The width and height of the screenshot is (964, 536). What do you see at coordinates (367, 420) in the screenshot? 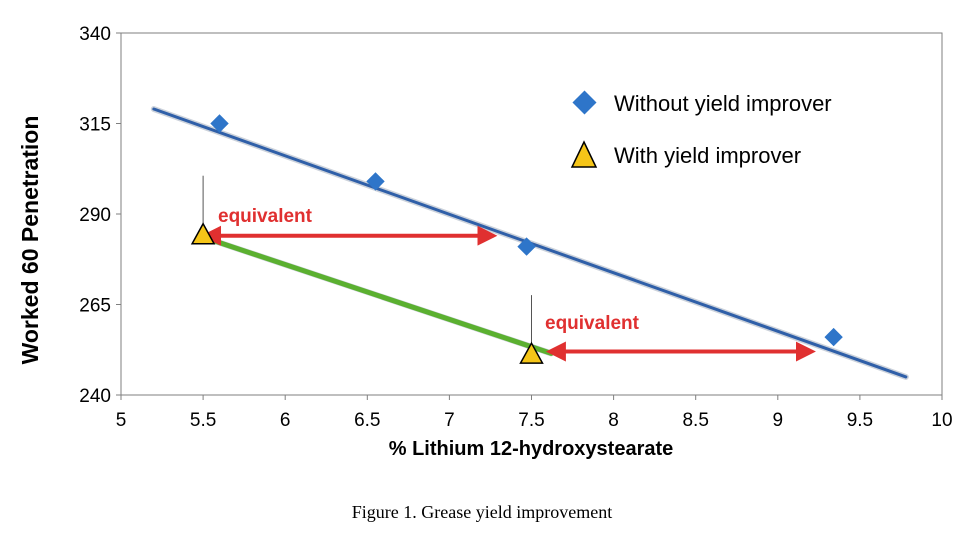
I see `x-tick-label: 6.5` at bounding box center [367, 420].